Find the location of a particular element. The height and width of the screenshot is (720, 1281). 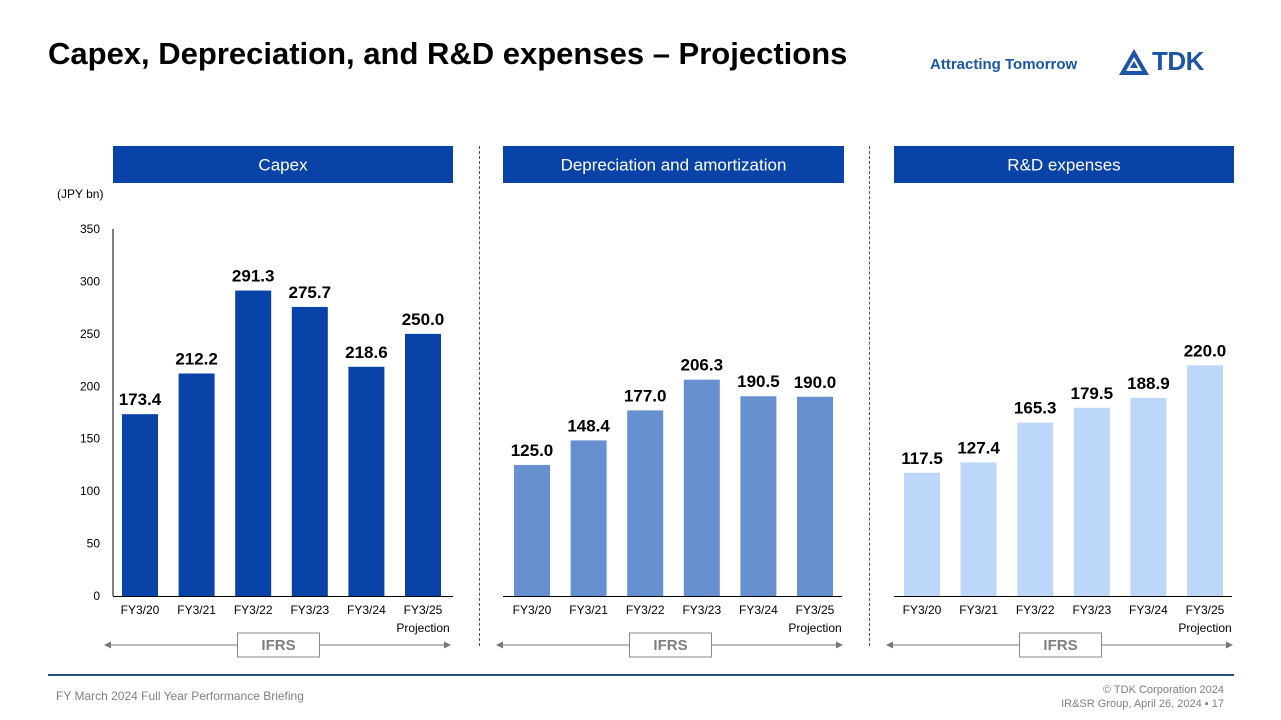

bar-value-label: 190.0 is located at coordinates (815, 382).